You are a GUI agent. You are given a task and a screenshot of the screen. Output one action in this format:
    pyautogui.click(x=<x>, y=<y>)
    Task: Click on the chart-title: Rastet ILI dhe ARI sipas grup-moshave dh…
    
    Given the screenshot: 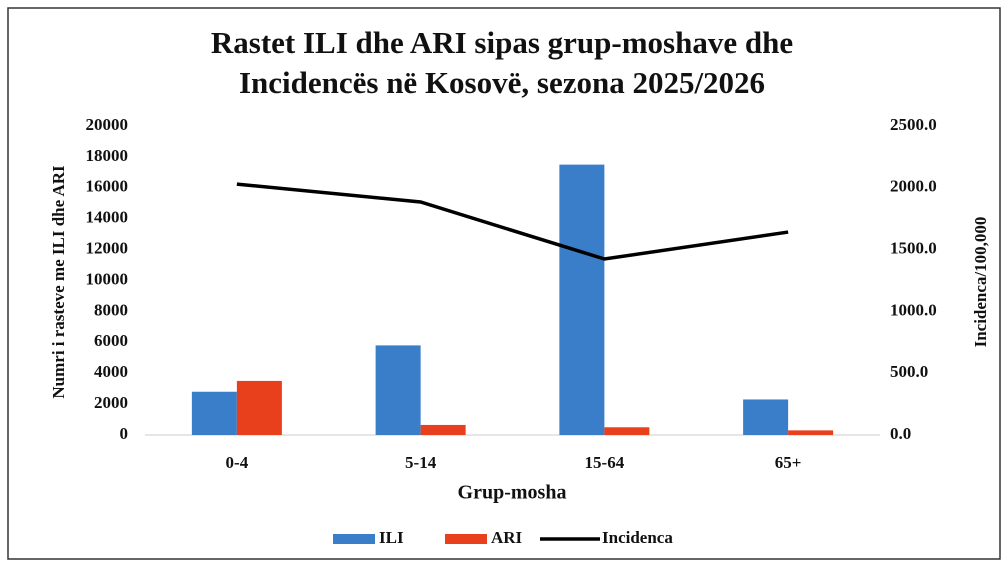 What is the action you would take?
    pyautogui.click(x=502, y=42)
    